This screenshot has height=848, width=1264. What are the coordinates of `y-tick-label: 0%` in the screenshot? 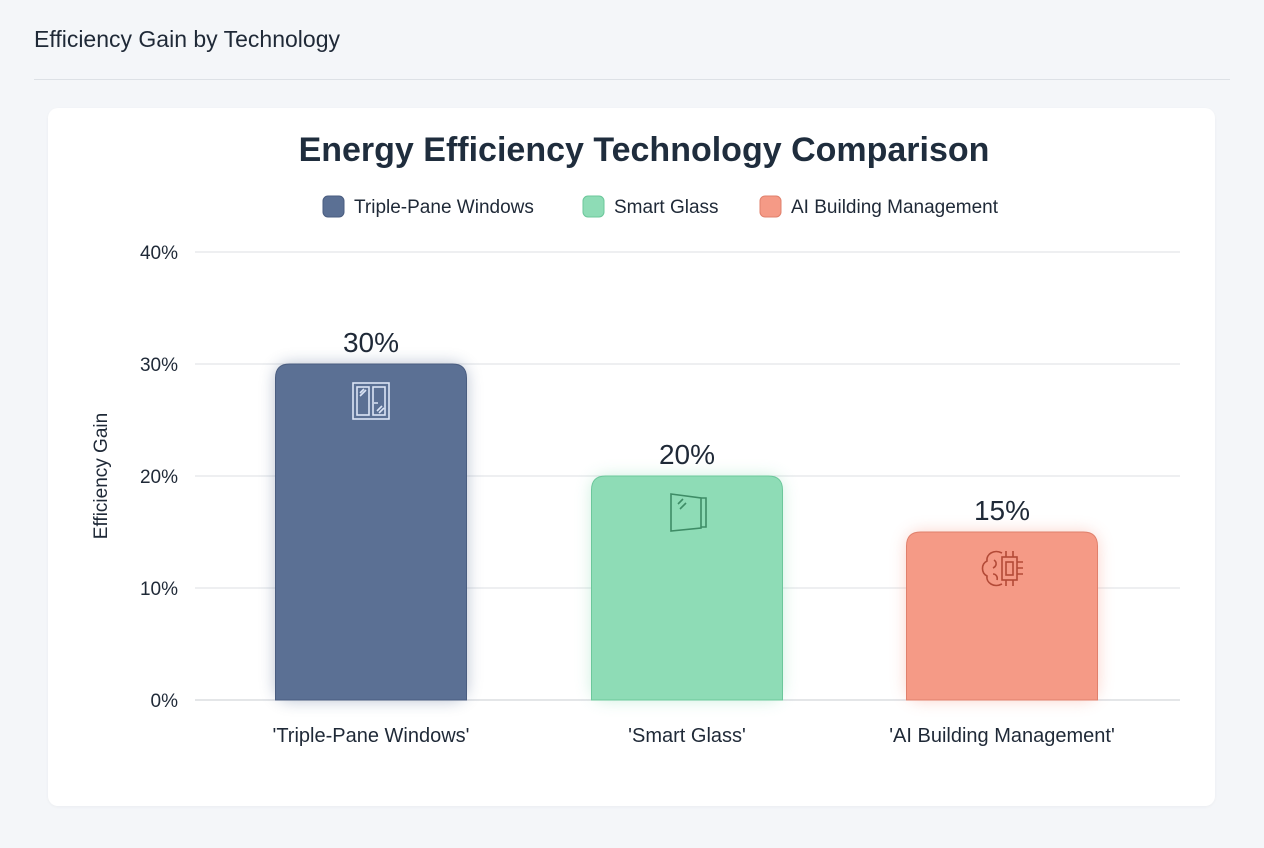 It's located at (165, 701).